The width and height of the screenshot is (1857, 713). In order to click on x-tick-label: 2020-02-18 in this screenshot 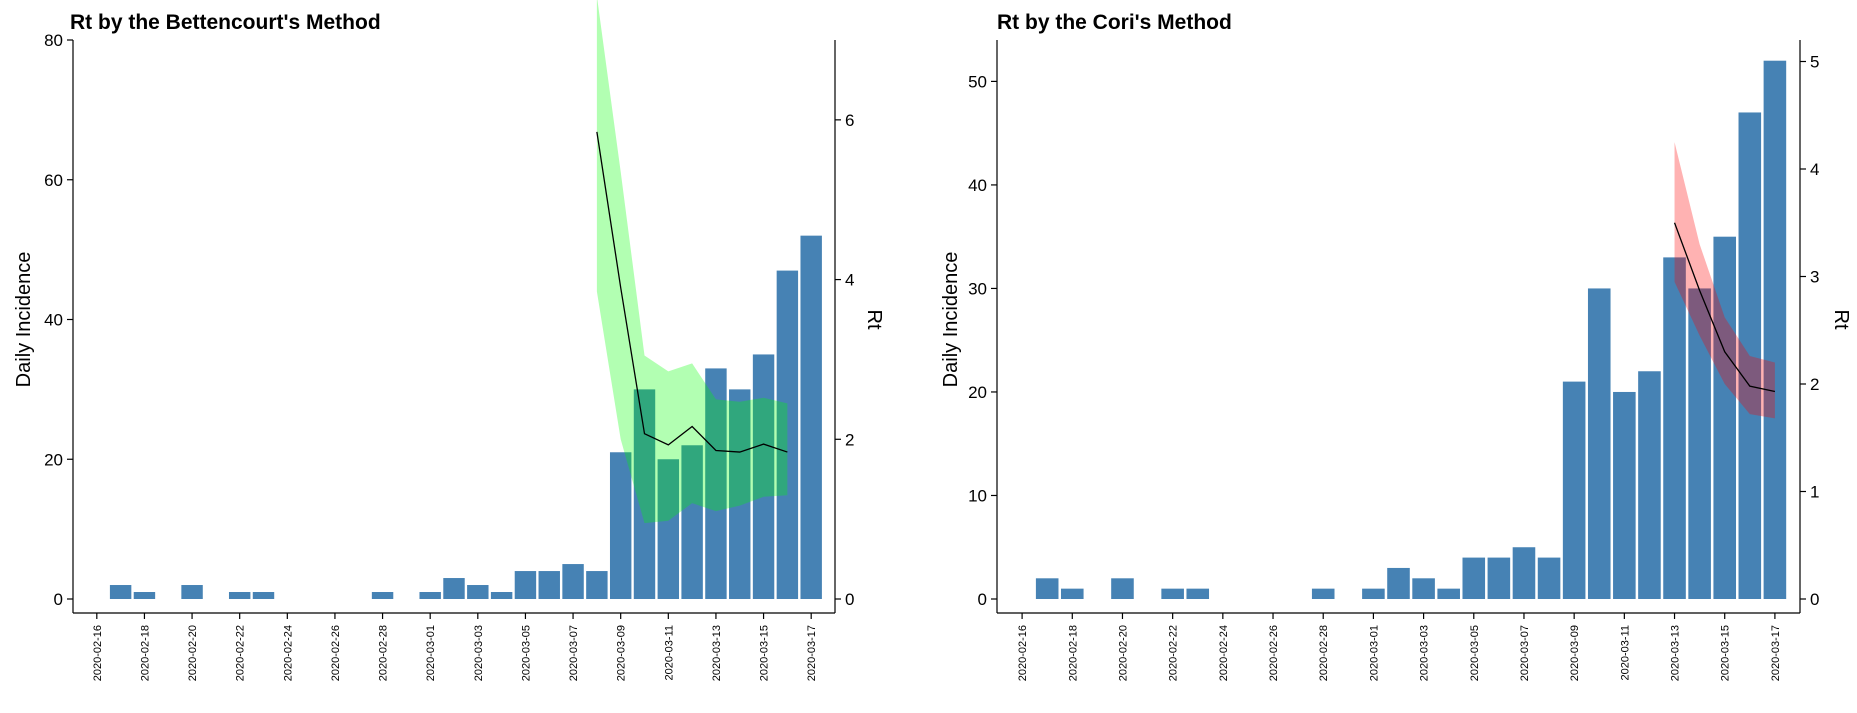, I will do `click(145, 653)`.